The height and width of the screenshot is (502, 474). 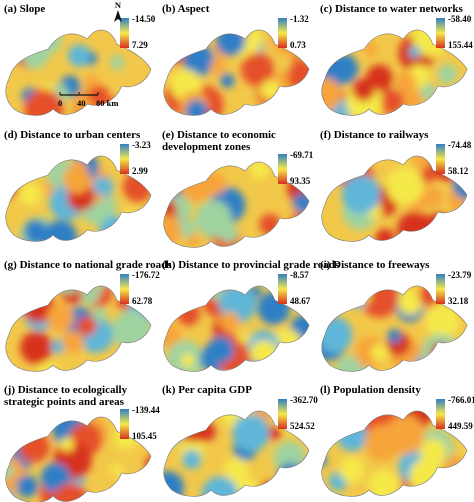 What do you see at coordinates (300, 181) in the screenshot?
I see `legend-bottom: 93.35` at bounding box center [300, 181].